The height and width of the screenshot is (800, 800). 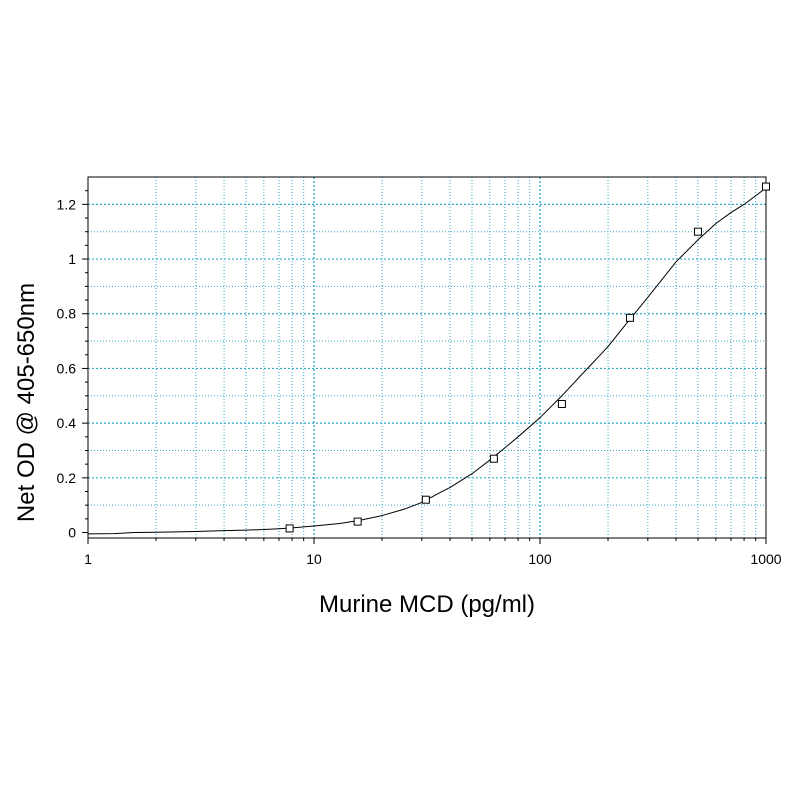 I want to click on x-tick-label: 1, so click(x=88, y=559).